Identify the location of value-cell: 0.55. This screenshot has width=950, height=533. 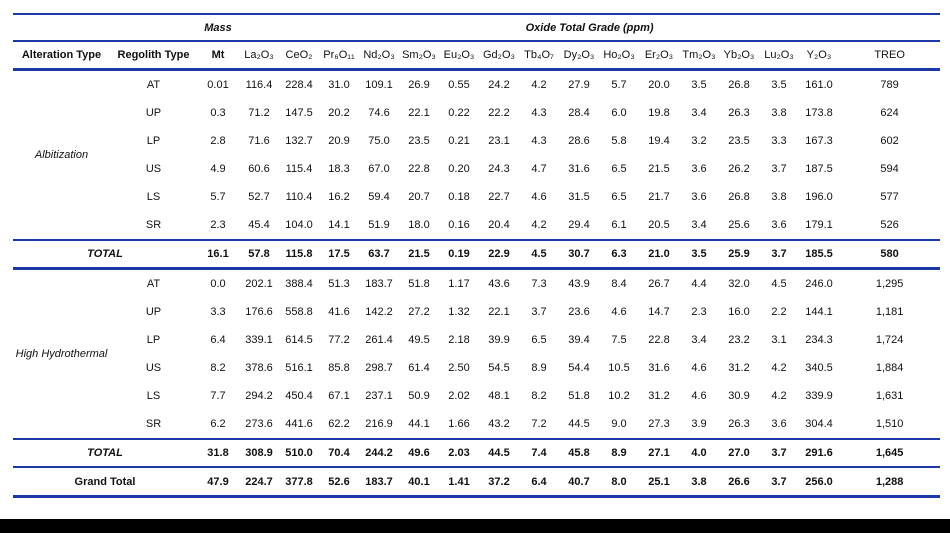
(459, 85).